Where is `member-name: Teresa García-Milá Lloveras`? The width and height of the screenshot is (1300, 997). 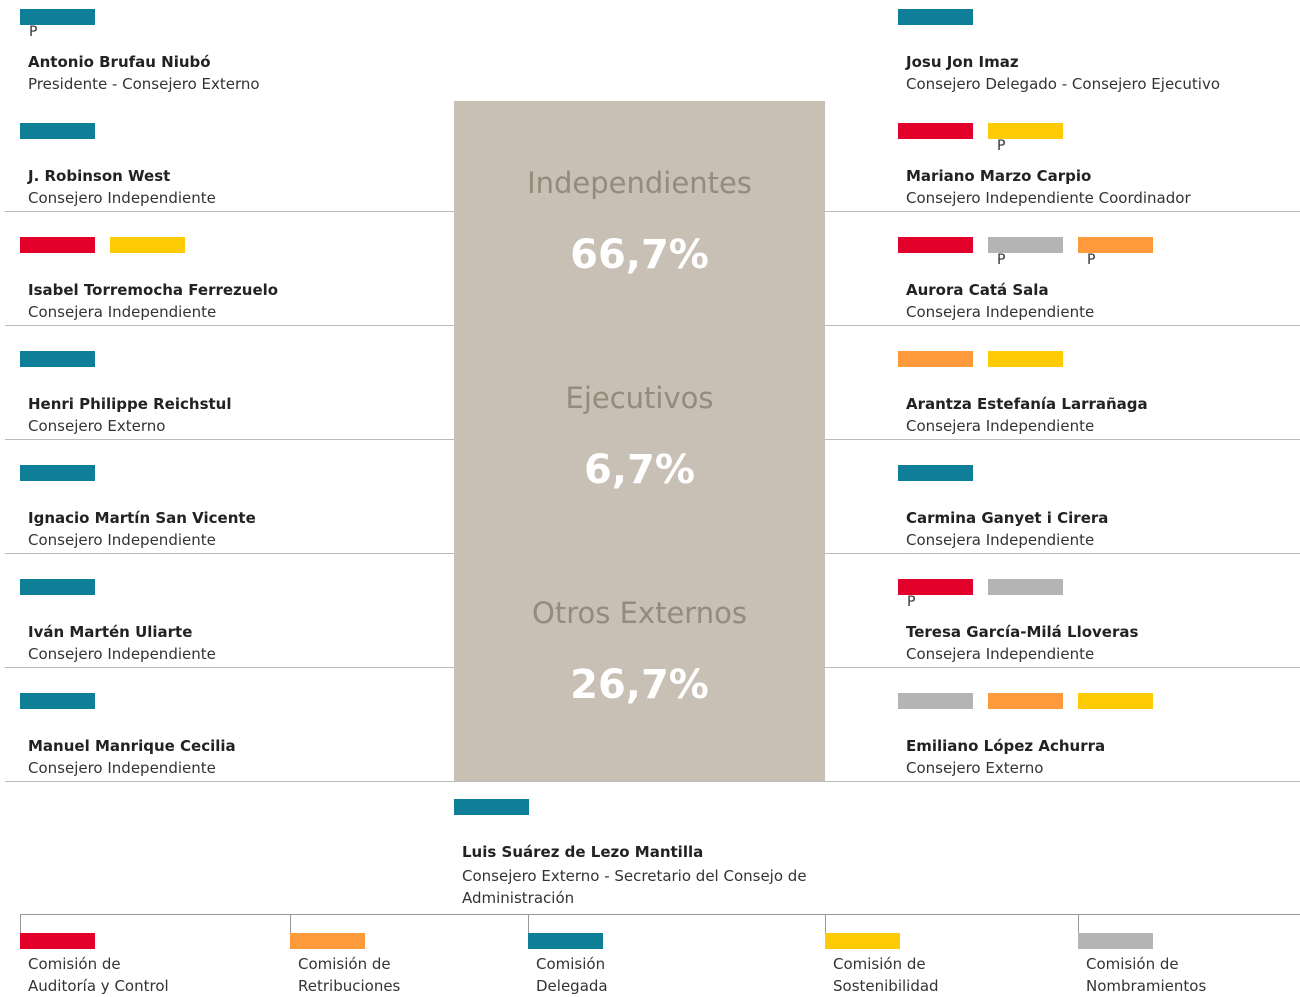 member-name: Teresa García-Milá Lloveras is located at coordinates (1022, 632).